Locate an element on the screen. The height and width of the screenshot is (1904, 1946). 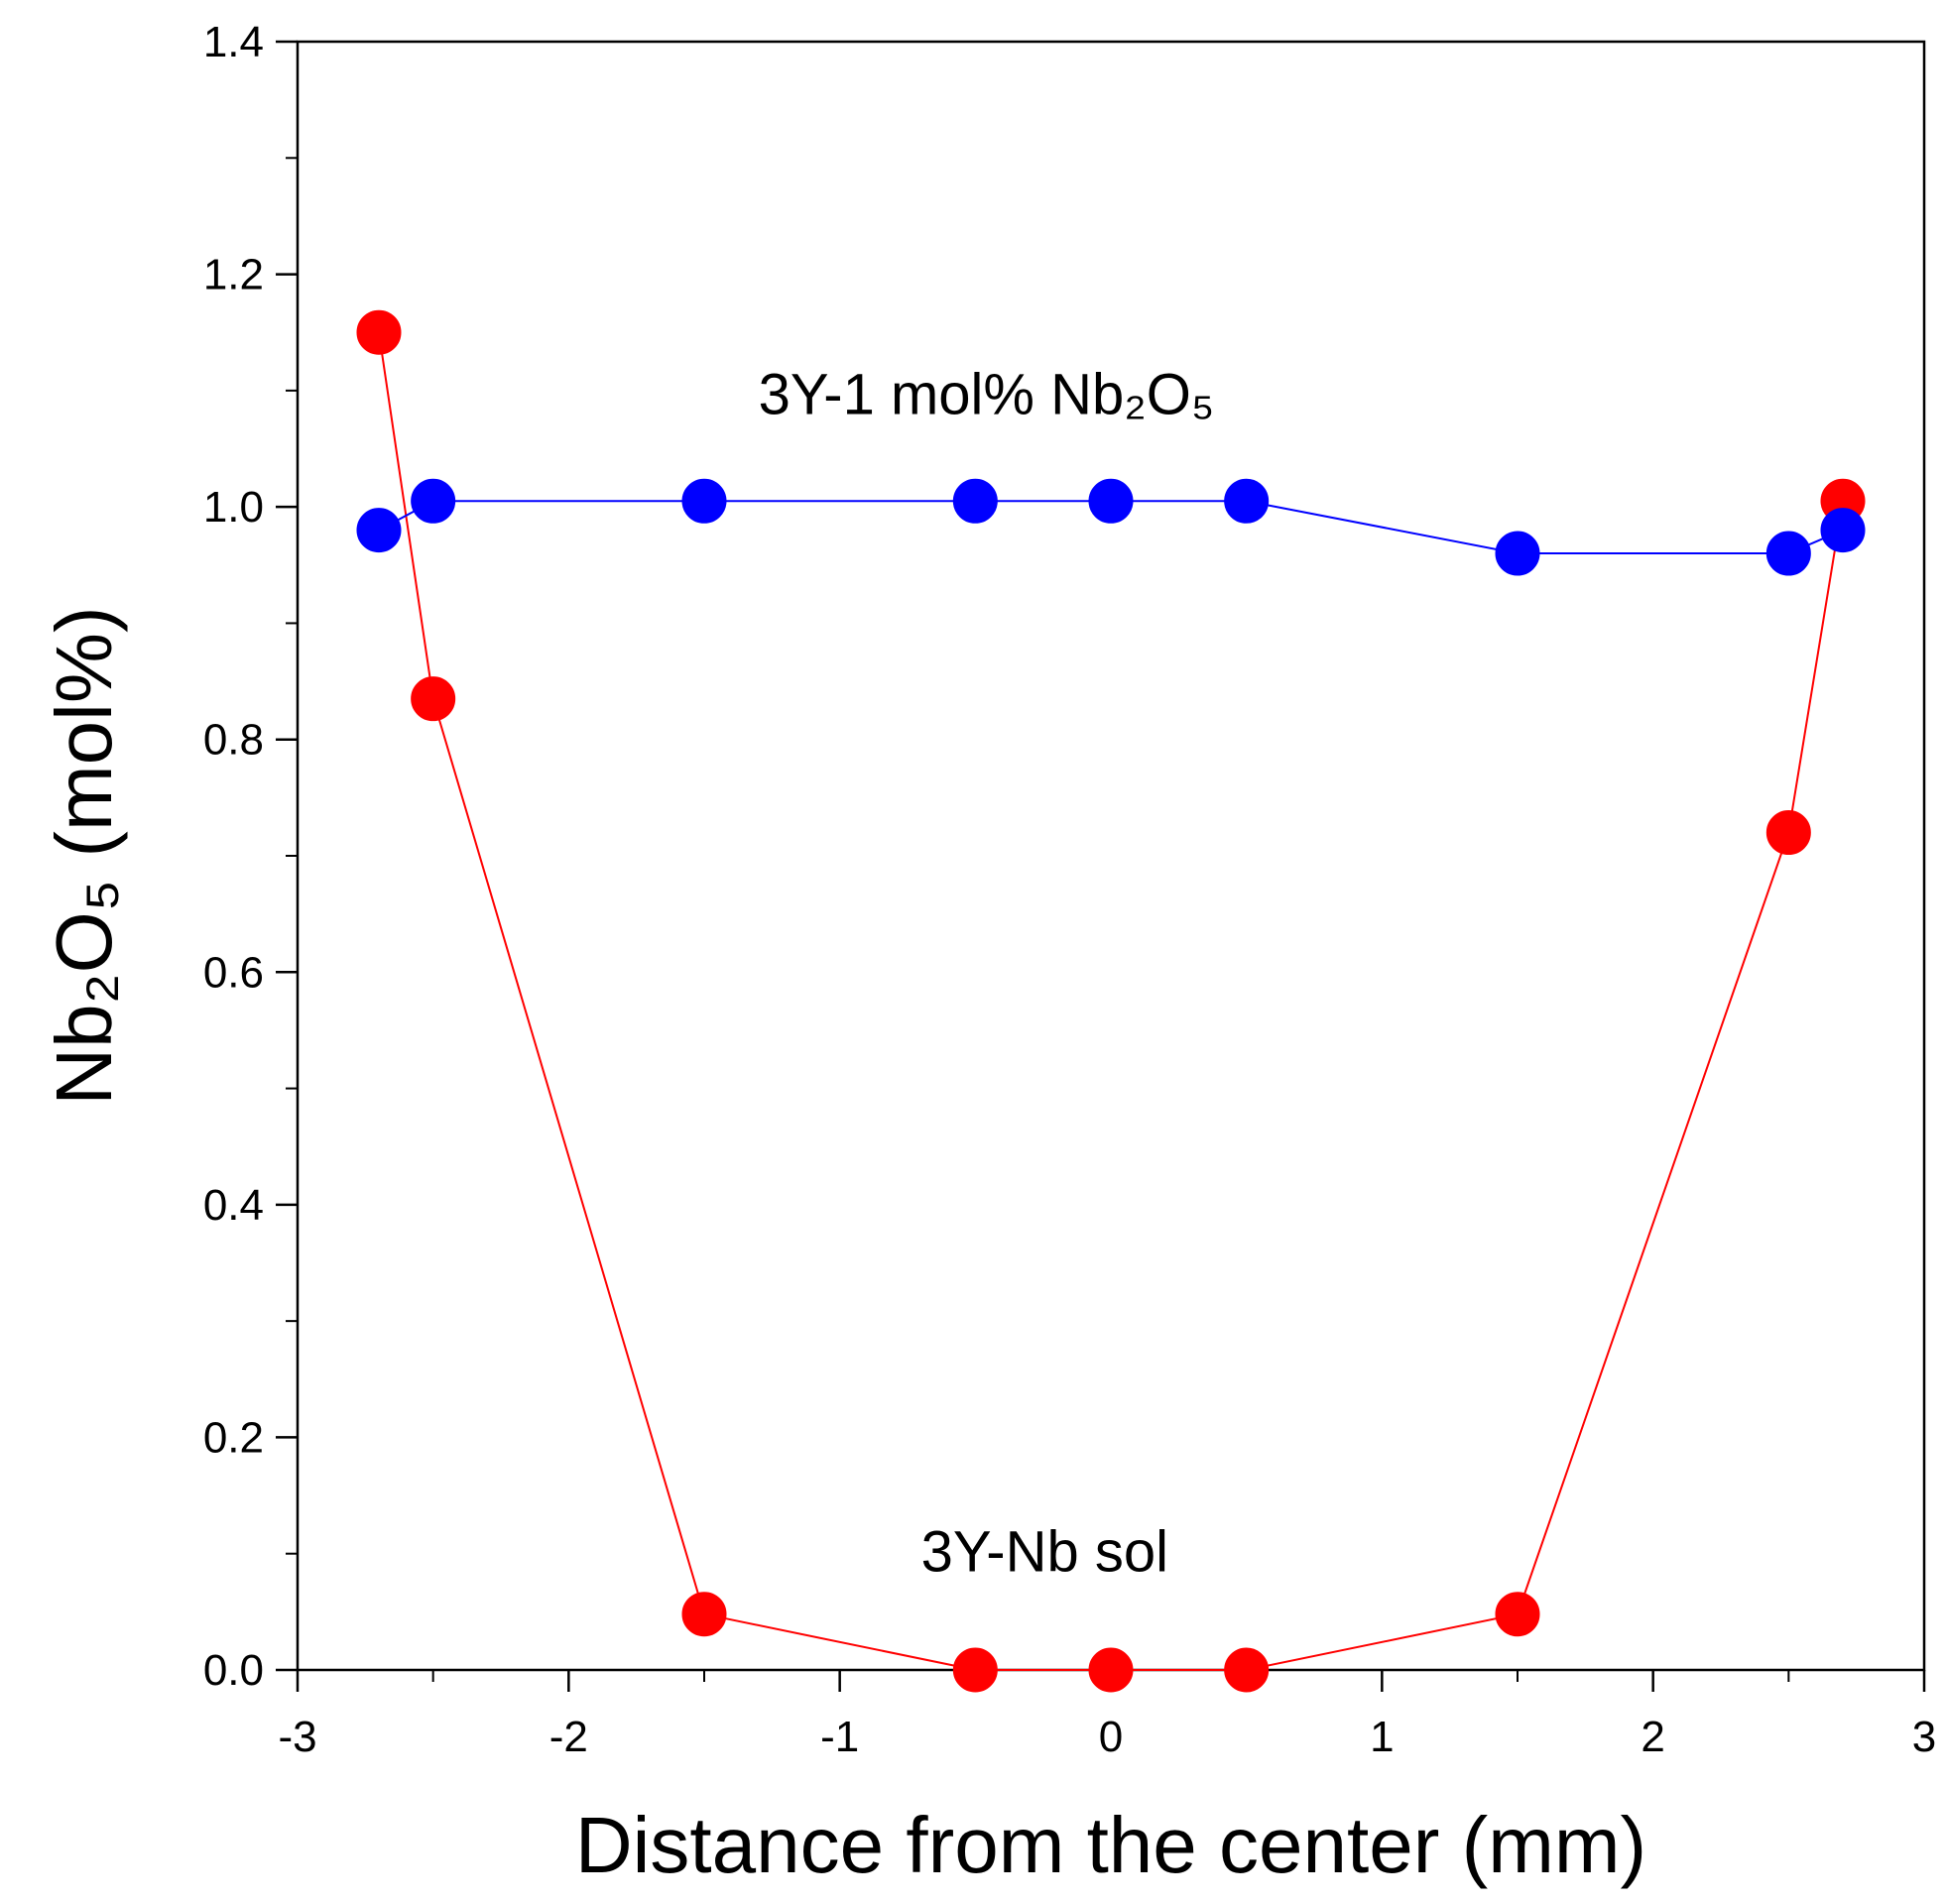
y-tick-label: 1.0 is located at coordinates (233, 507).